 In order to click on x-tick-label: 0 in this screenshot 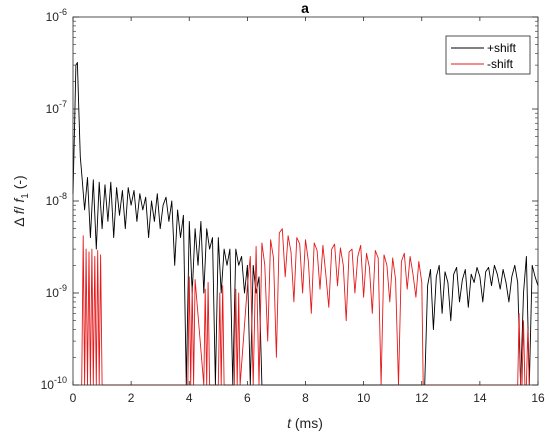, I will do `click(73, 398)`.